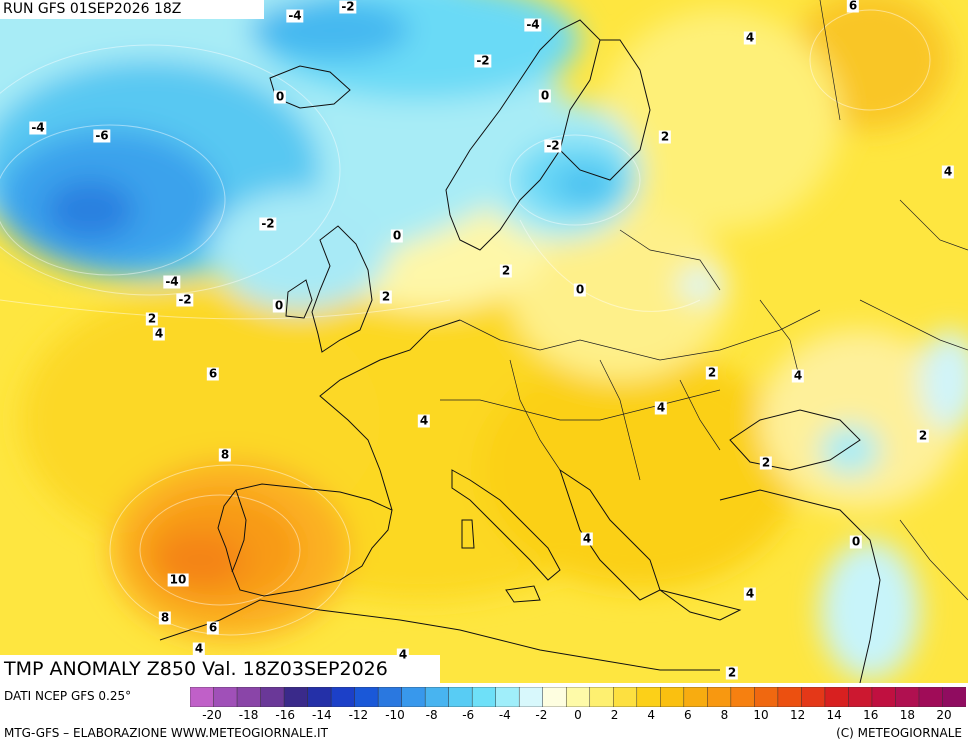  Describe the element at coordinates (321, 715) in the screenshot. I see `legend-tick-label: -14` at that location.